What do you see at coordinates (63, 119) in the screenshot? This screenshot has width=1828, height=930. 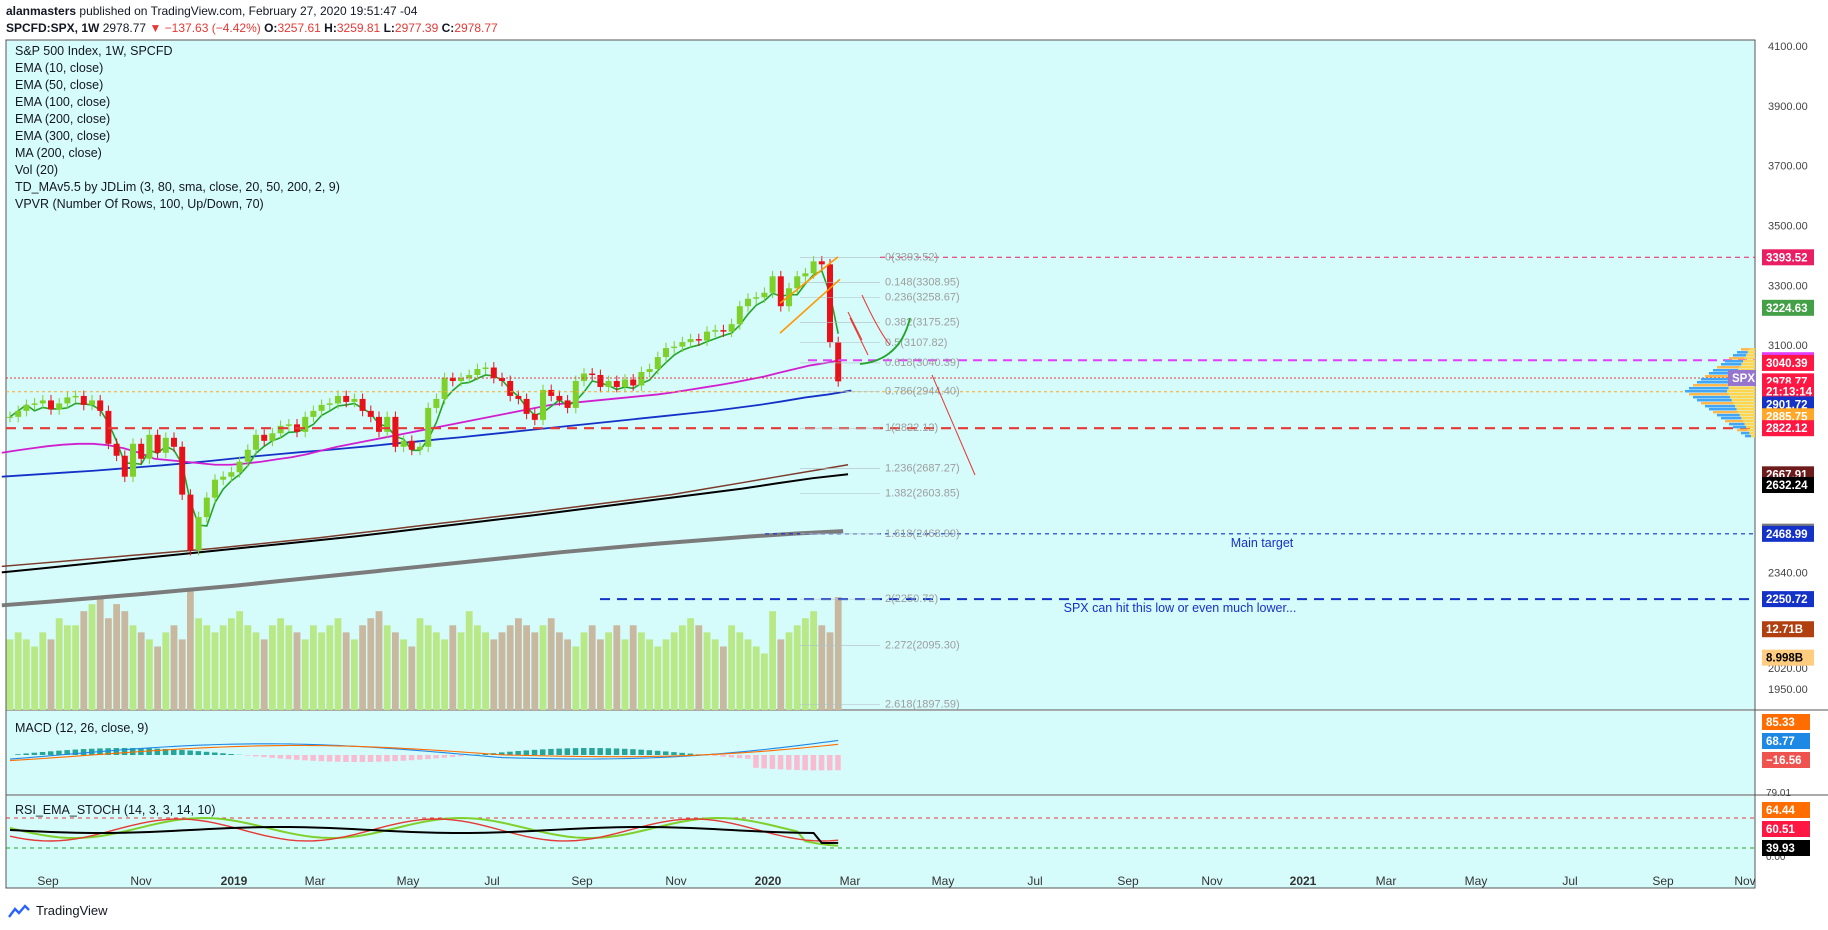 I see `legend-indicator: EMA (200, close)` at bounding box center [63, 119].